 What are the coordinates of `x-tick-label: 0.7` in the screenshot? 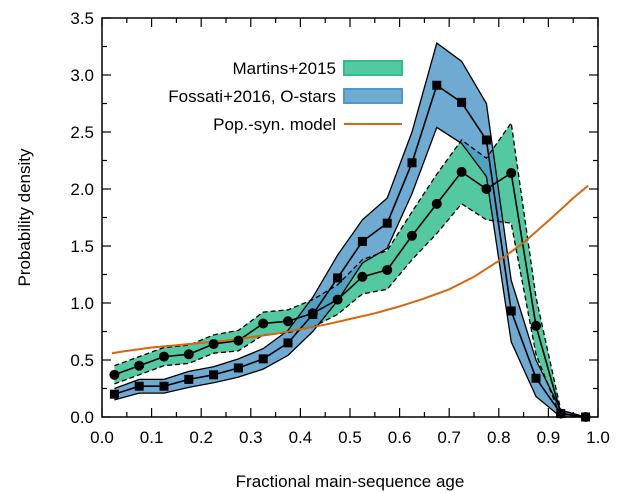 It's located at (449, 437).